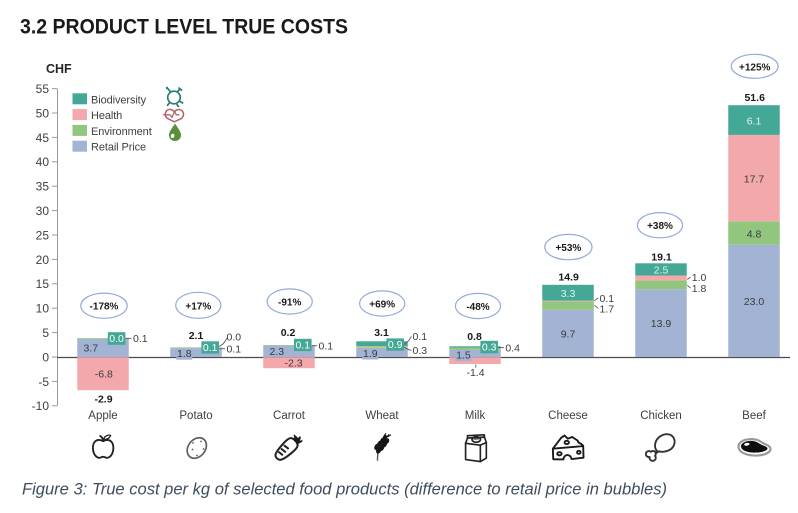  I want to click on svg-text: 6.1, so click(754, 122).